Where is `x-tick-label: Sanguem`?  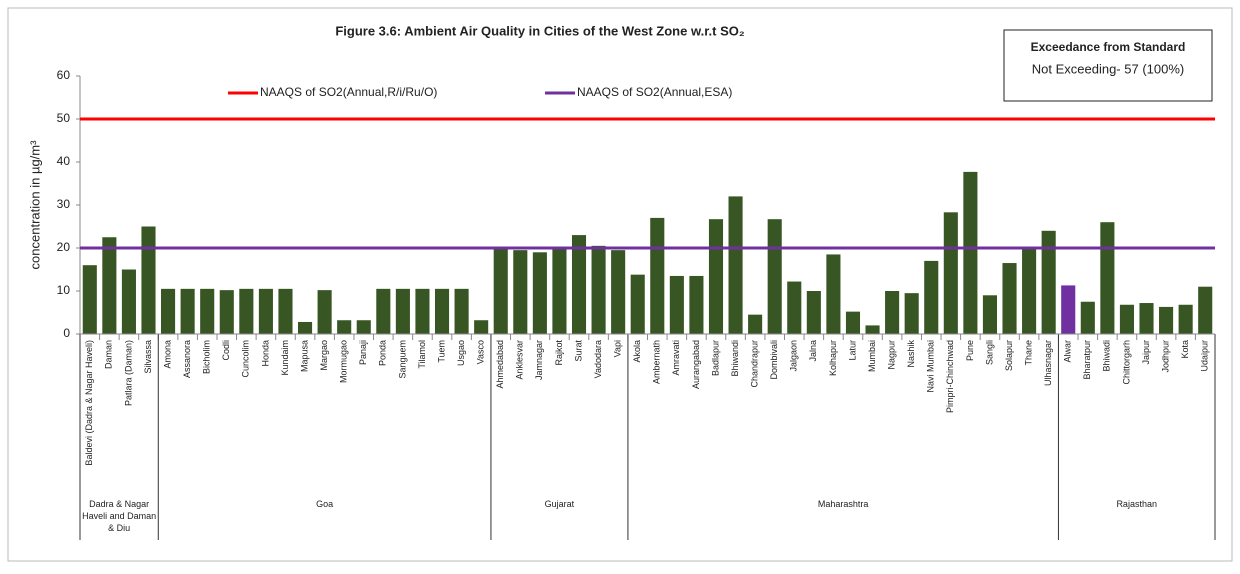 x-tick-label: Sanguem is located at coordinates (402, 359).